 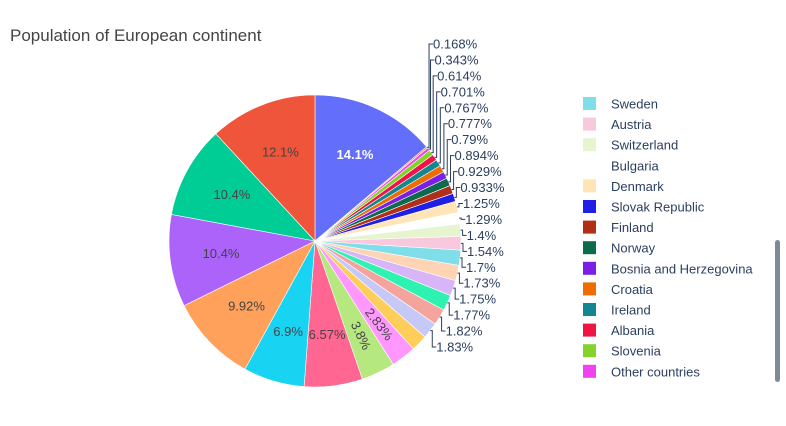 I want to click on legend-item: Norway, so click(x=619, y=248).